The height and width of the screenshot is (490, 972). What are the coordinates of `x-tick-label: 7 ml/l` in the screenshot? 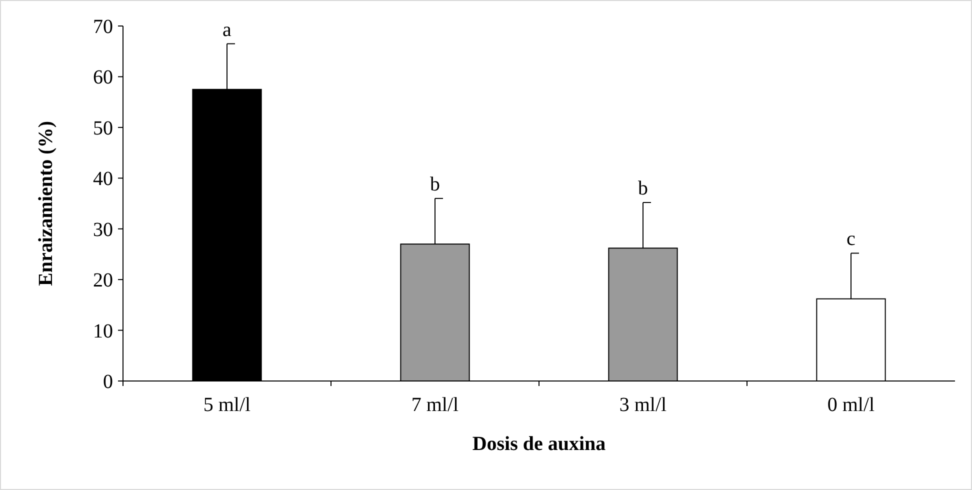 It's located at (435, 405).